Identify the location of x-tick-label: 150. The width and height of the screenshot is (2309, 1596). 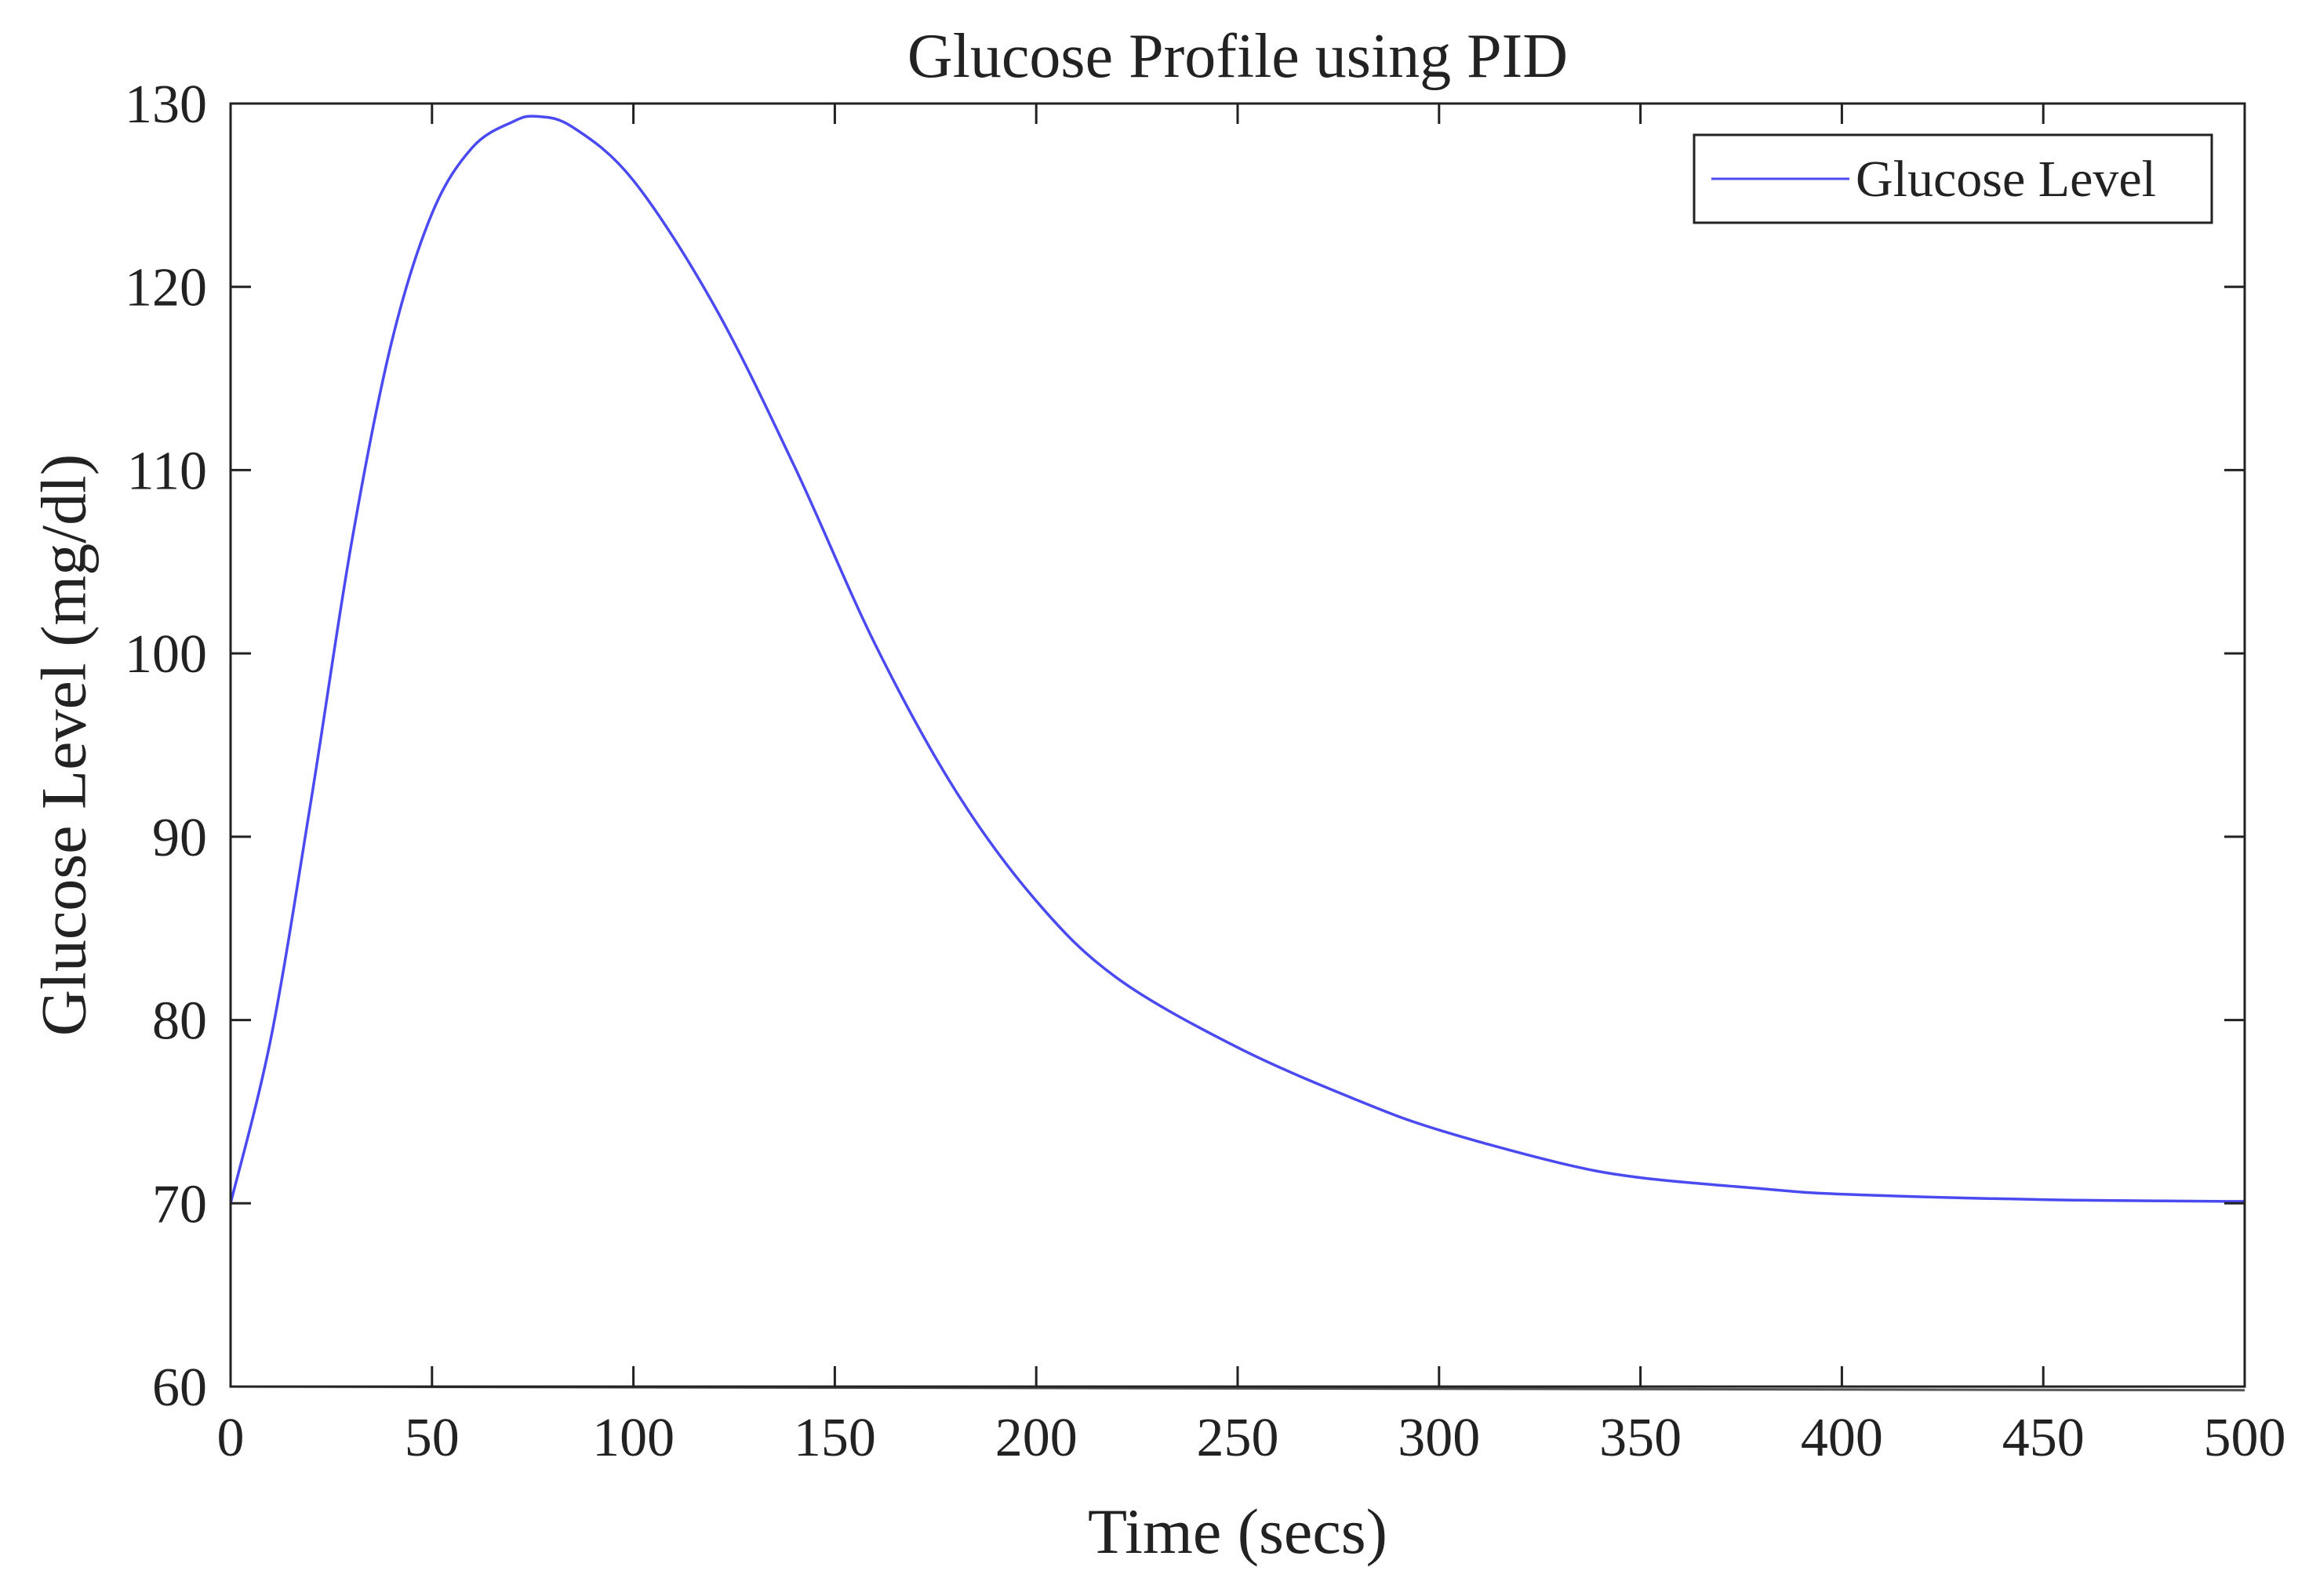
(835, 1438).